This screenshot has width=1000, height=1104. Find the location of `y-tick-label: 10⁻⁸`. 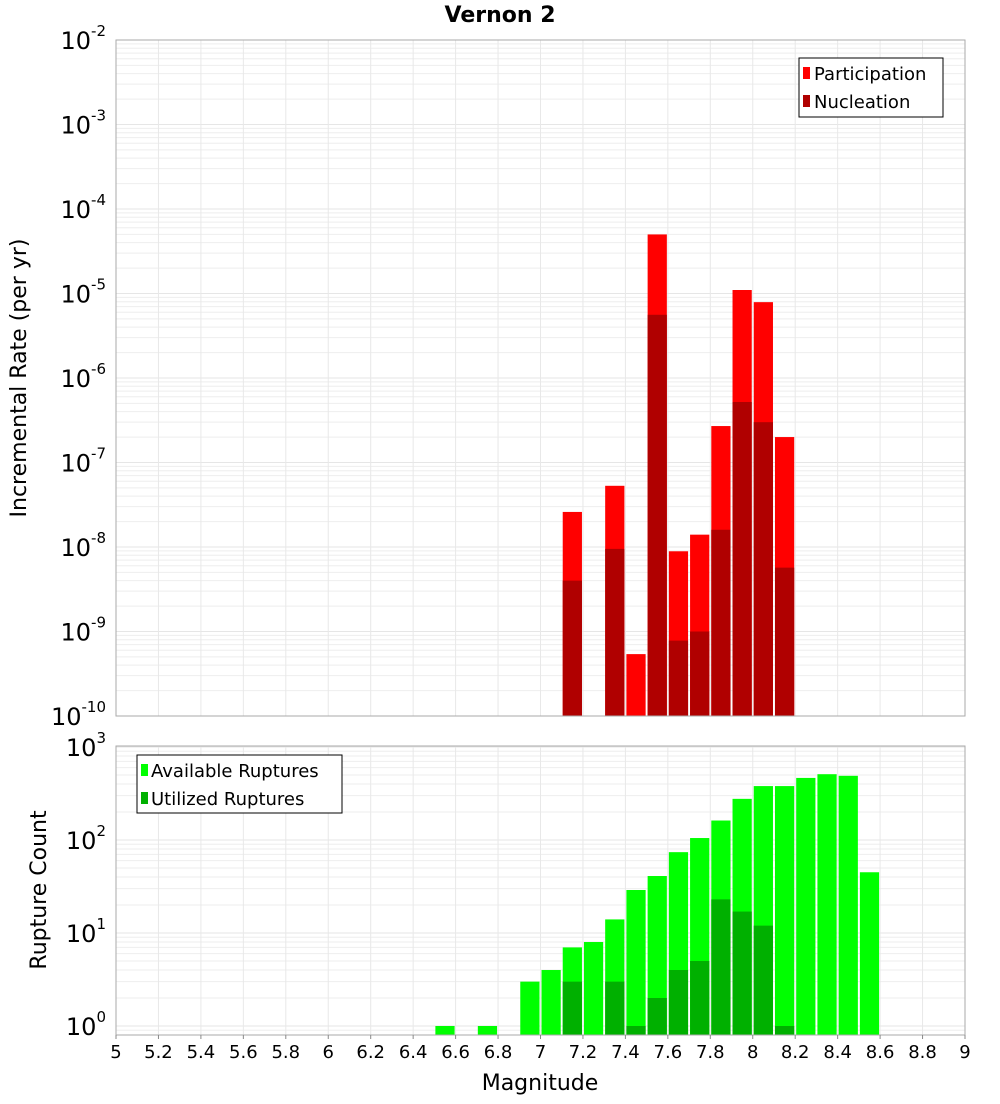

y-tick-label: 10⁻⁸ is located at coordinates (83, 545).